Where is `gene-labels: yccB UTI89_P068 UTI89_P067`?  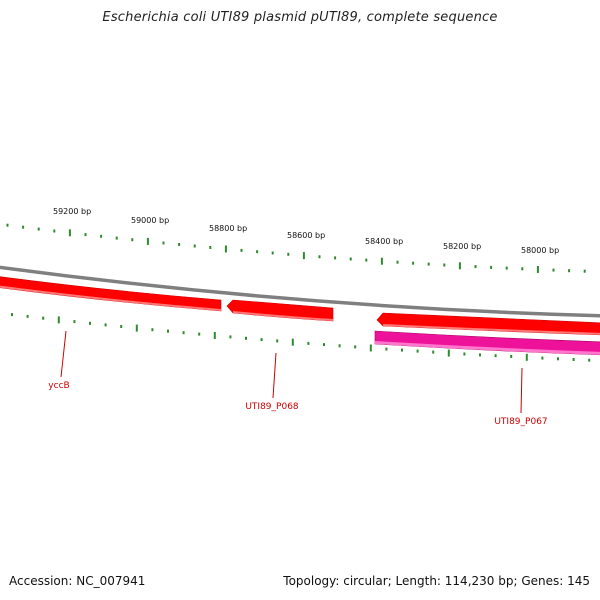 gene-labels: yccB UTI89_P068 UTI89_P067 is located at coordinates (298, 378).